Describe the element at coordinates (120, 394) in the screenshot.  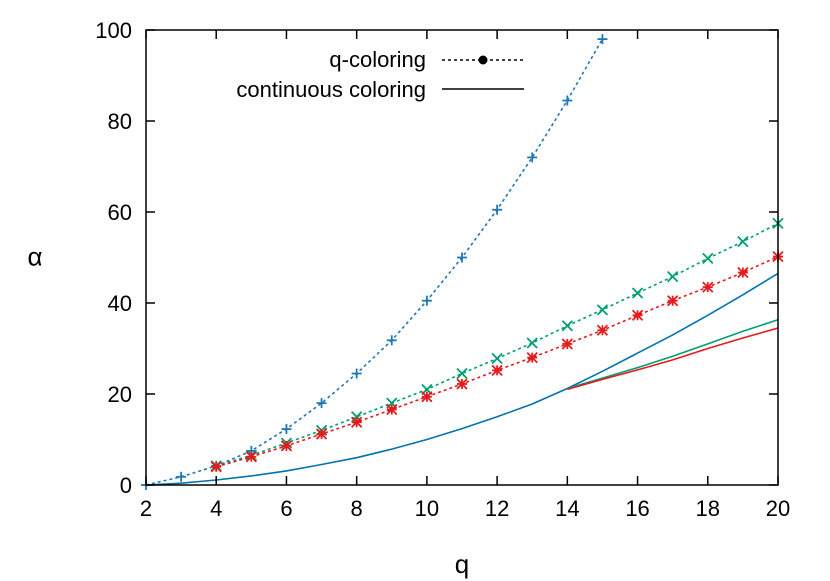
I see `y-tick-label: 20` at that location.